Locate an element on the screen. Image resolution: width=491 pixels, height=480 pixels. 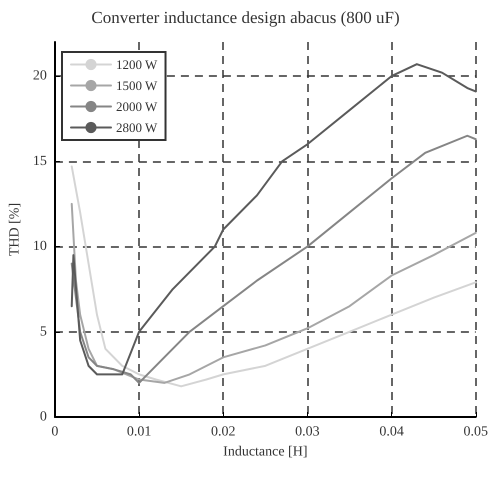
x-tick-label: 0.04 is located at coordinates (391, 432).